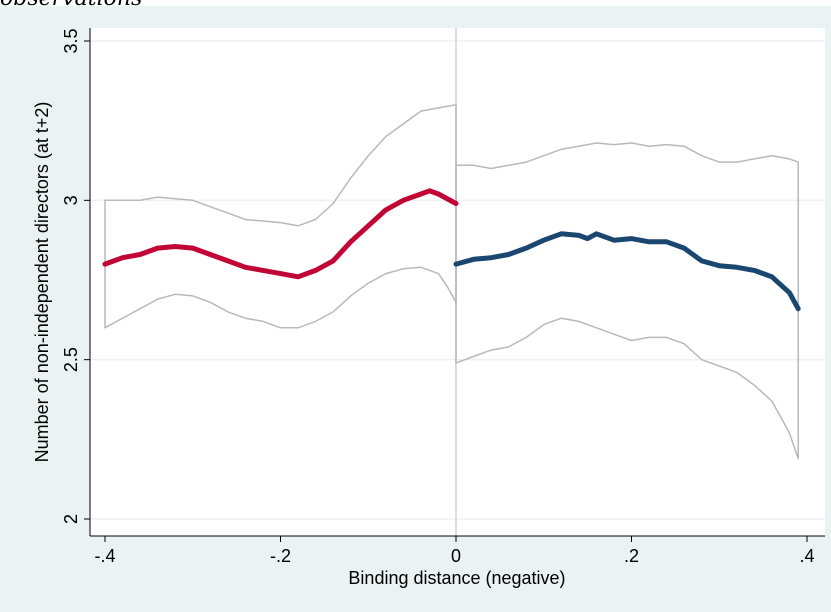 Image resolution: width=831 pixels, height=612 pixels. Describe the element at coordinates (71, 200) in the screenshot. I see `y-tick-label: 3` at that location.